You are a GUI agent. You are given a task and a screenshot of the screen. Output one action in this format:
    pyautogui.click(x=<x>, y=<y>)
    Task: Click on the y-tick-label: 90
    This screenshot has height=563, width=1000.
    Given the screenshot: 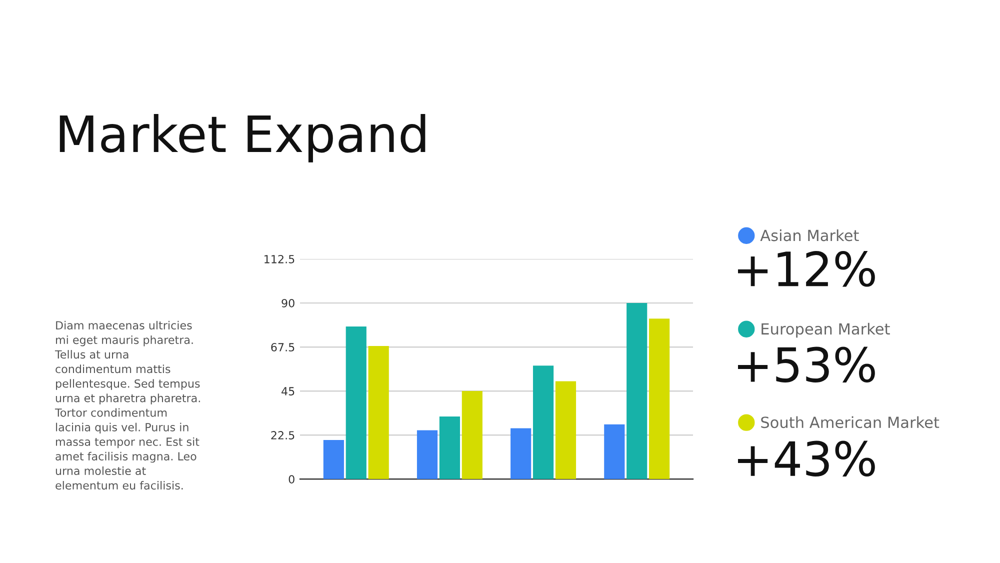 What is the action you would take?
    pyautogui.click(x=288, y=303)
    